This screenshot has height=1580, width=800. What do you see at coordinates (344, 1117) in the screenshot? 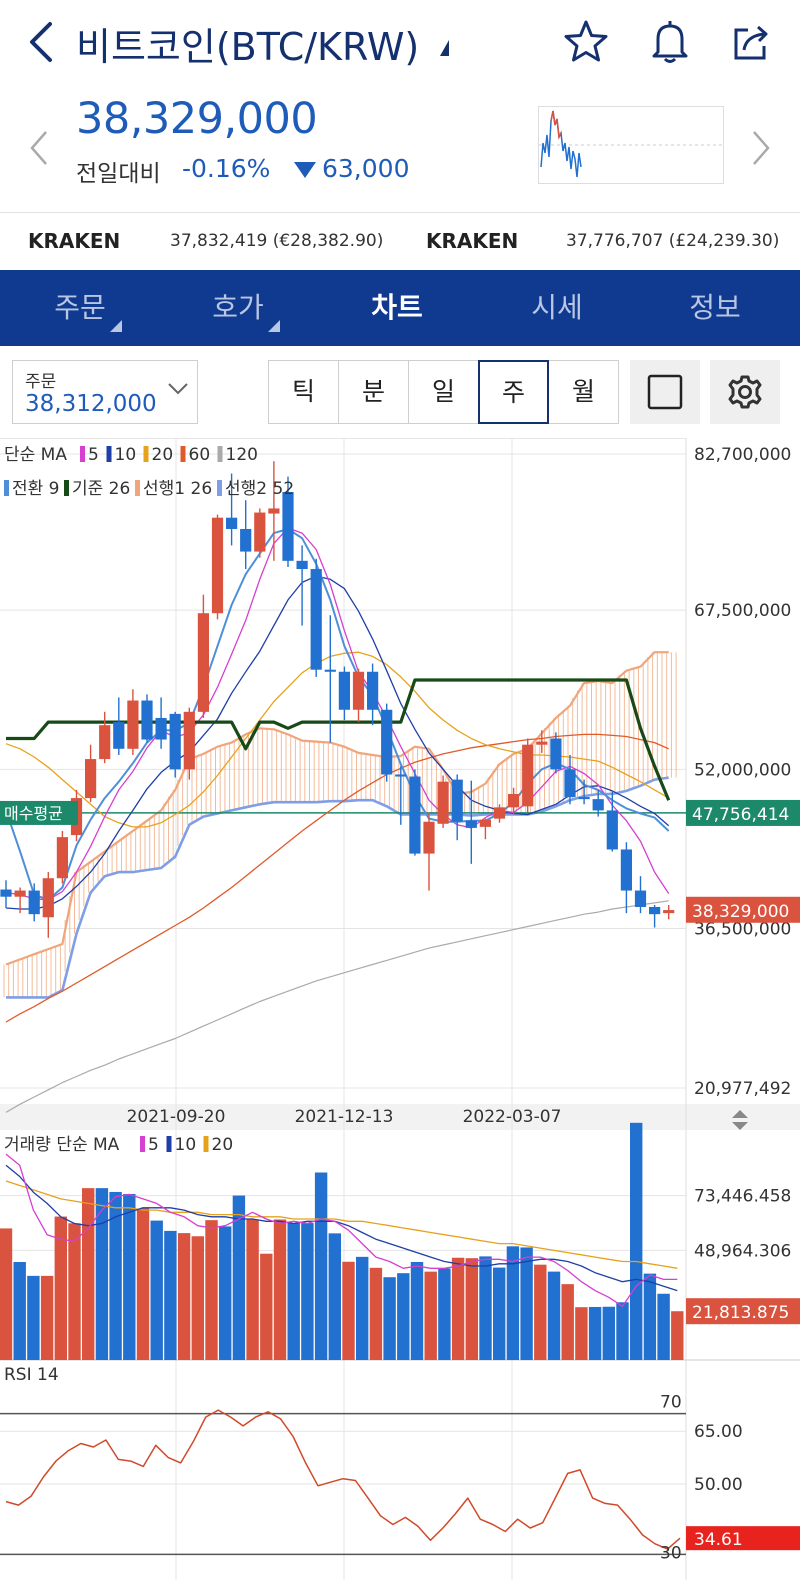
I see `x-axis-label: 2021-12-13` at bounding box center [344, 1117].